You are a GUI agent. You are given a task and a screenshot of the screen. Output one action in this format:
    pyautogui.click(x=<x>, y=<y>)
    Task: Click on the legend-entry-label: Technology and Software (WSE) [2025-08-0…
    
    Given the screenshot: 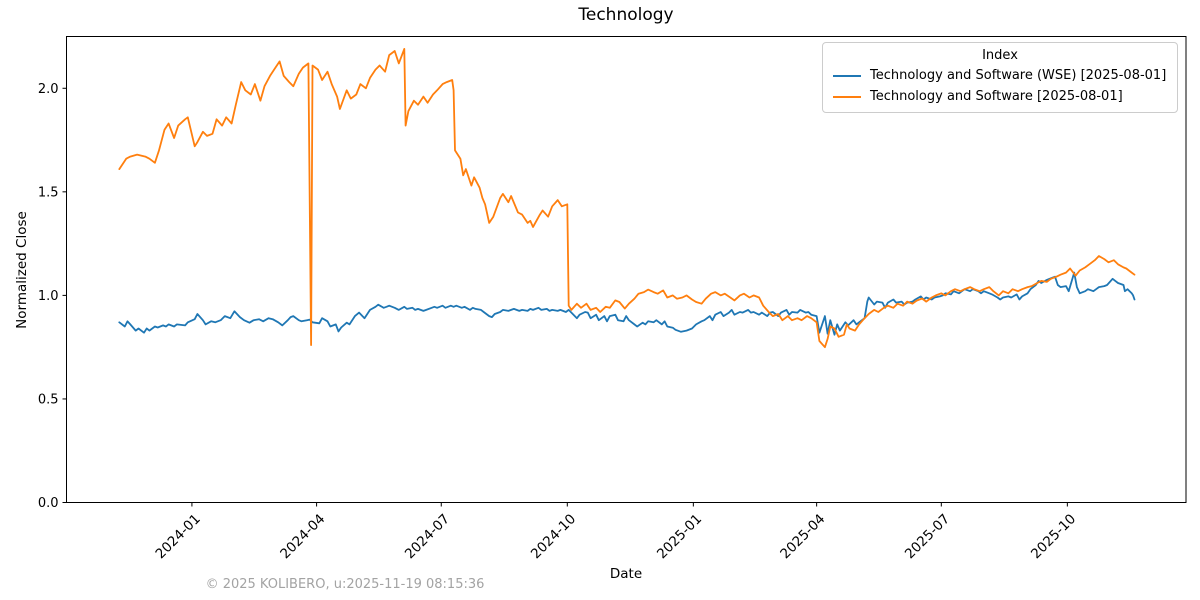 What is the action you would take?
    pyautogui.click(x=1018, y=75)
    